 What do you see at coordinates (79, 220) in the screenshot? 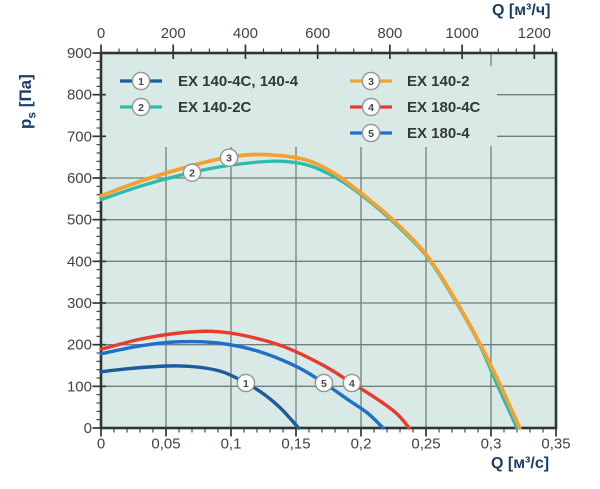
I see `y-tick-label: 500` at bounding box center [79, 220].